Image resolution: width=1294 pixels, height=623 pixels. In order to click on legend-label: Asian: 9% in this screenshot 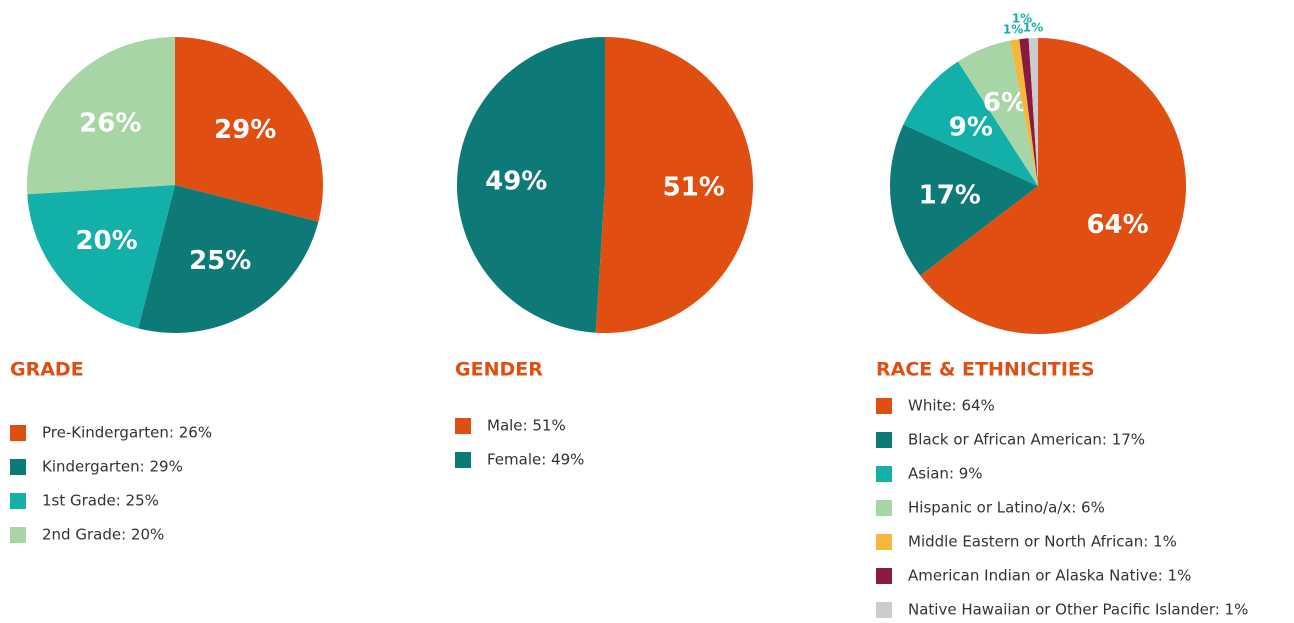, I will do `click(945, 474)`.